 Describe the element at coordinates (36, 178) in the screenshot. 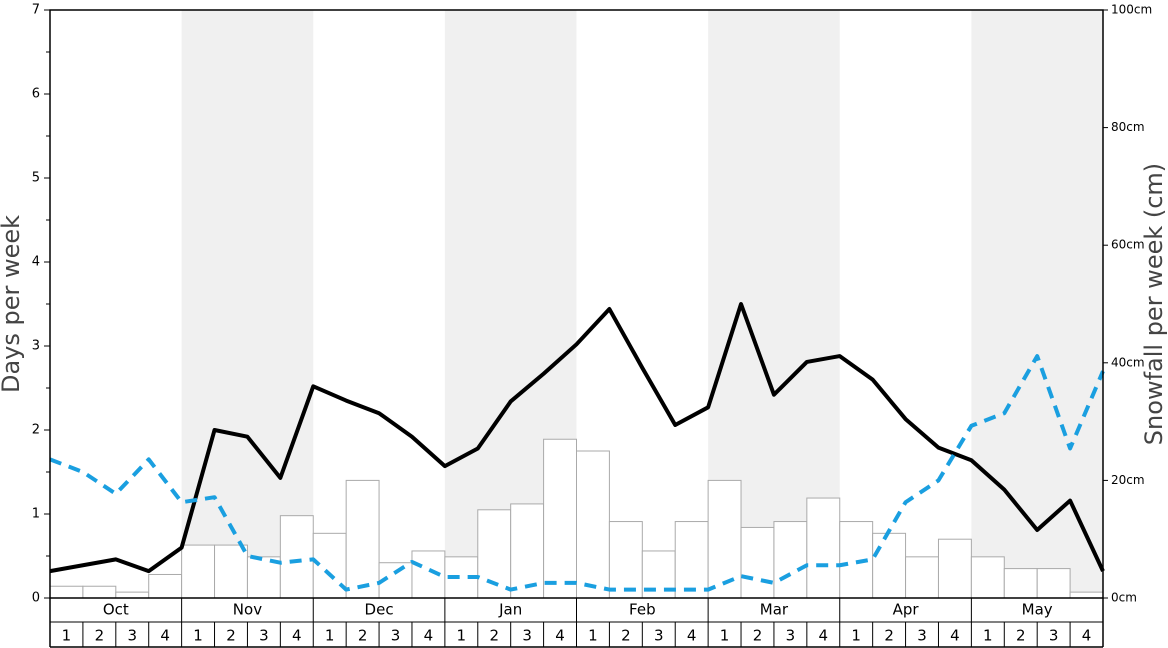

I see `y-tick-label: 5` at that location.